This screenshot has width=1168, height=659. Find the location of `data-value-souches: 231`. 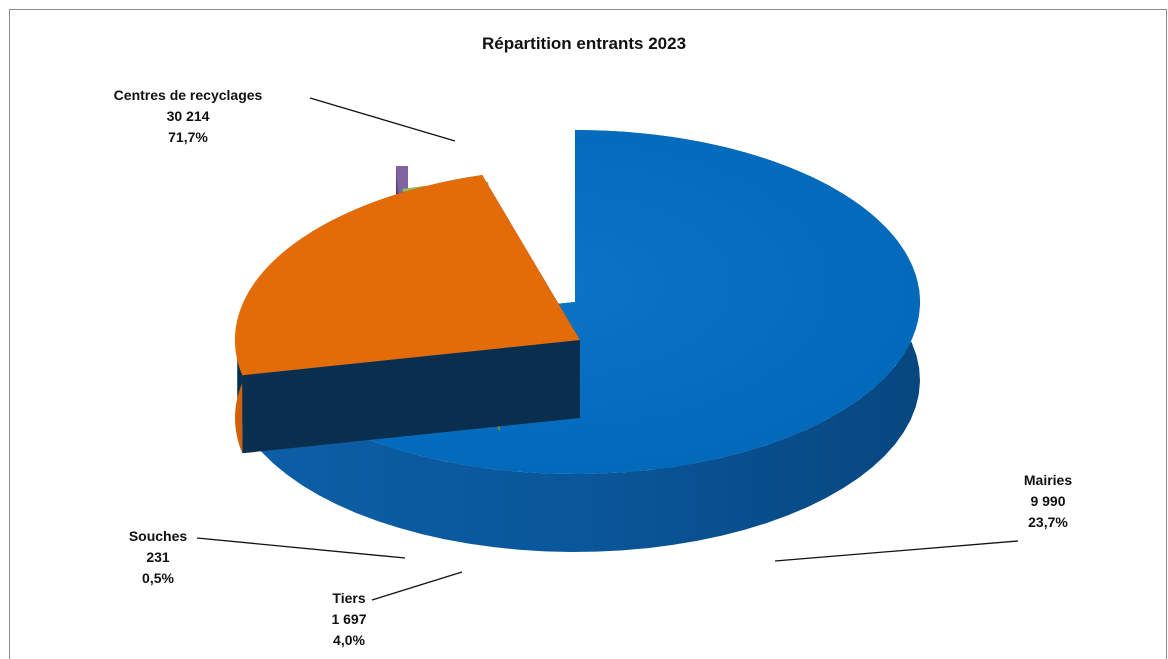

data-value-souches: 231 is located at coordinates (158, 557).